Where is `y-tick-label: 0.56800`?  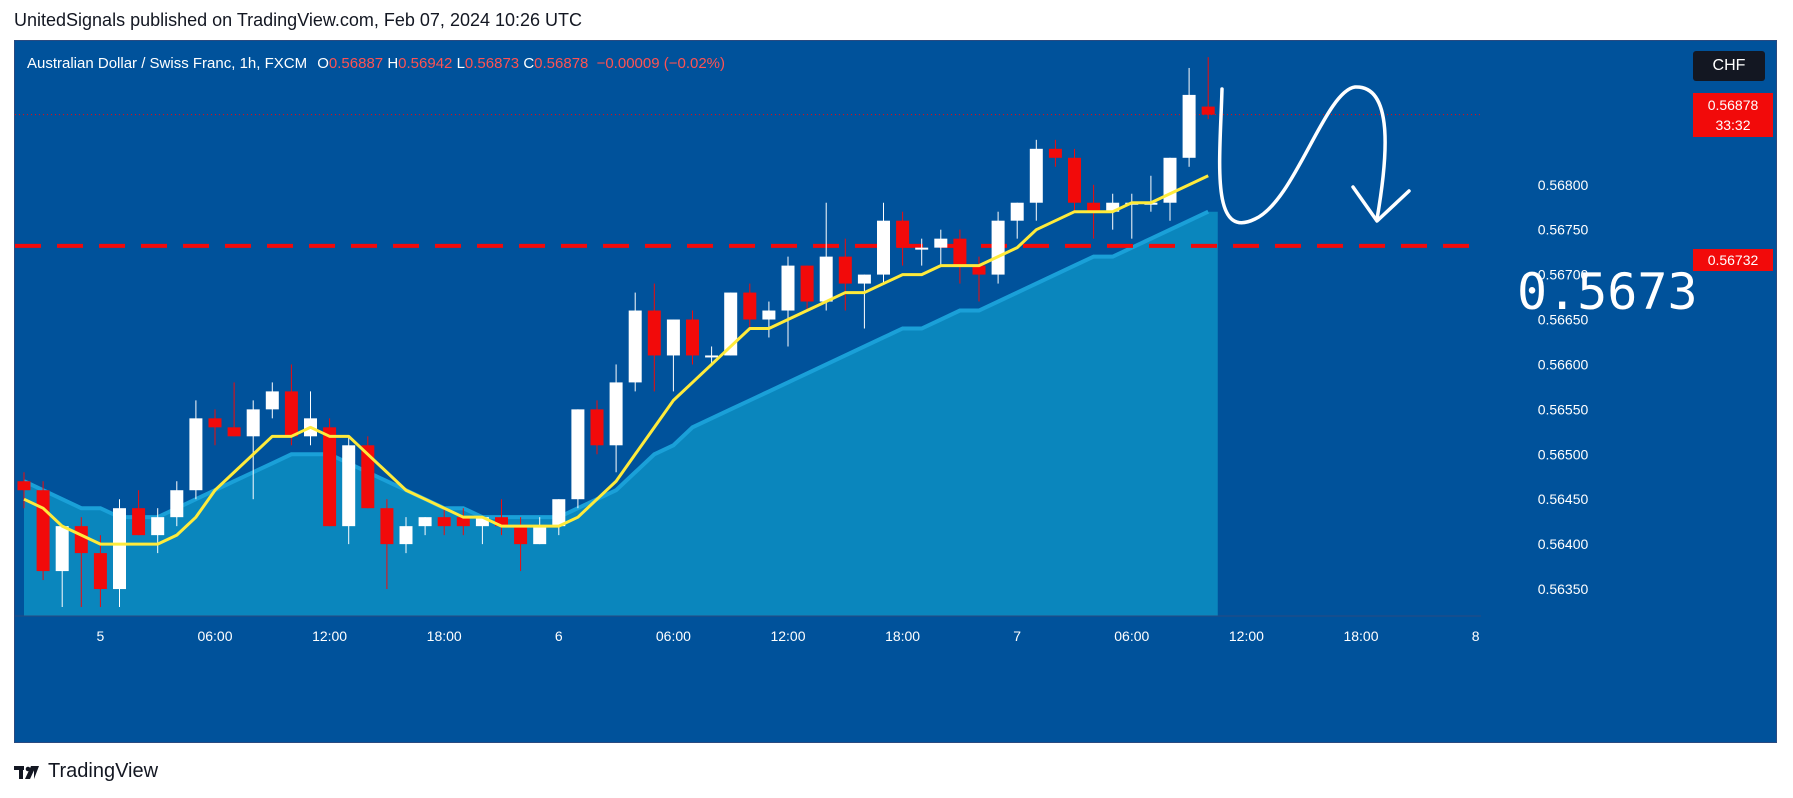
y-tick-label: 0.56800 is located at coordinates (1563, 185).